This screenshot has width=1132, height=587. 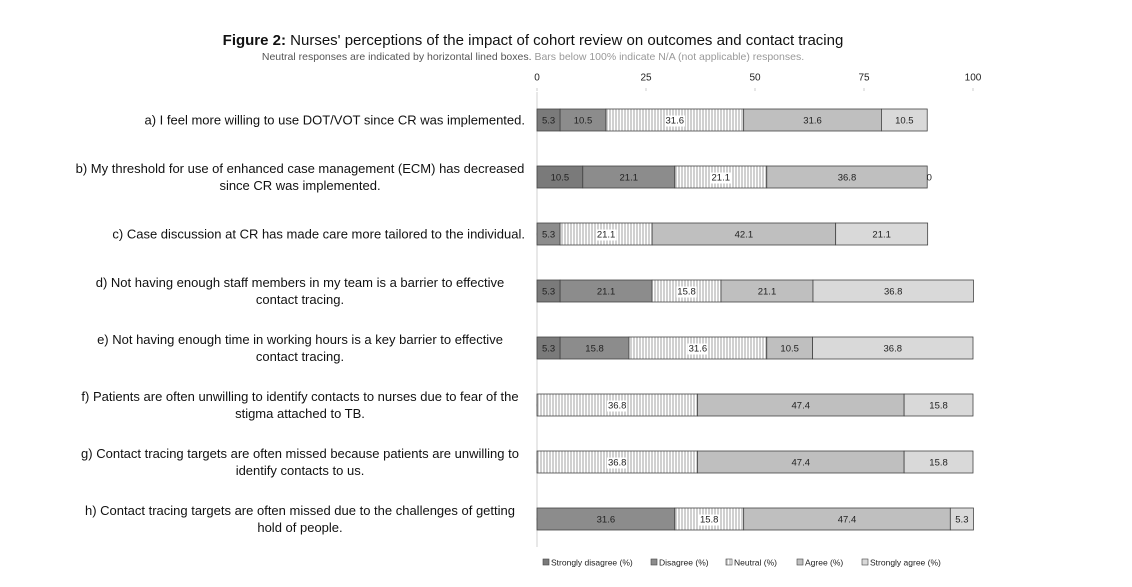 What do you see at coordinates (755, 562) in the screenshot?
I see `legend-label: Neutral (%)` at bounding box center [755, 562].